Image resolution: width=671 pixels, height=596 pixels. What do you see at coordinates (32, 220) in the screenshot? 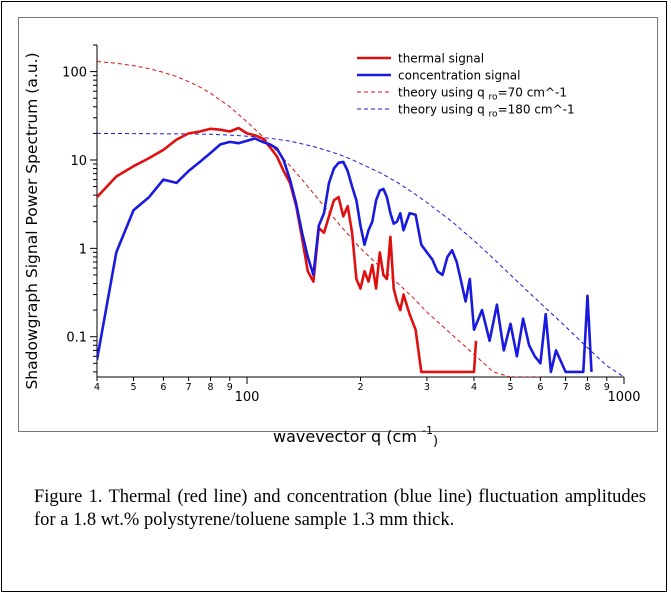
I see `y-axis-label: Shadowgraph Signal Power Spectrum (a.u.)` at bounding box center [32, 220].